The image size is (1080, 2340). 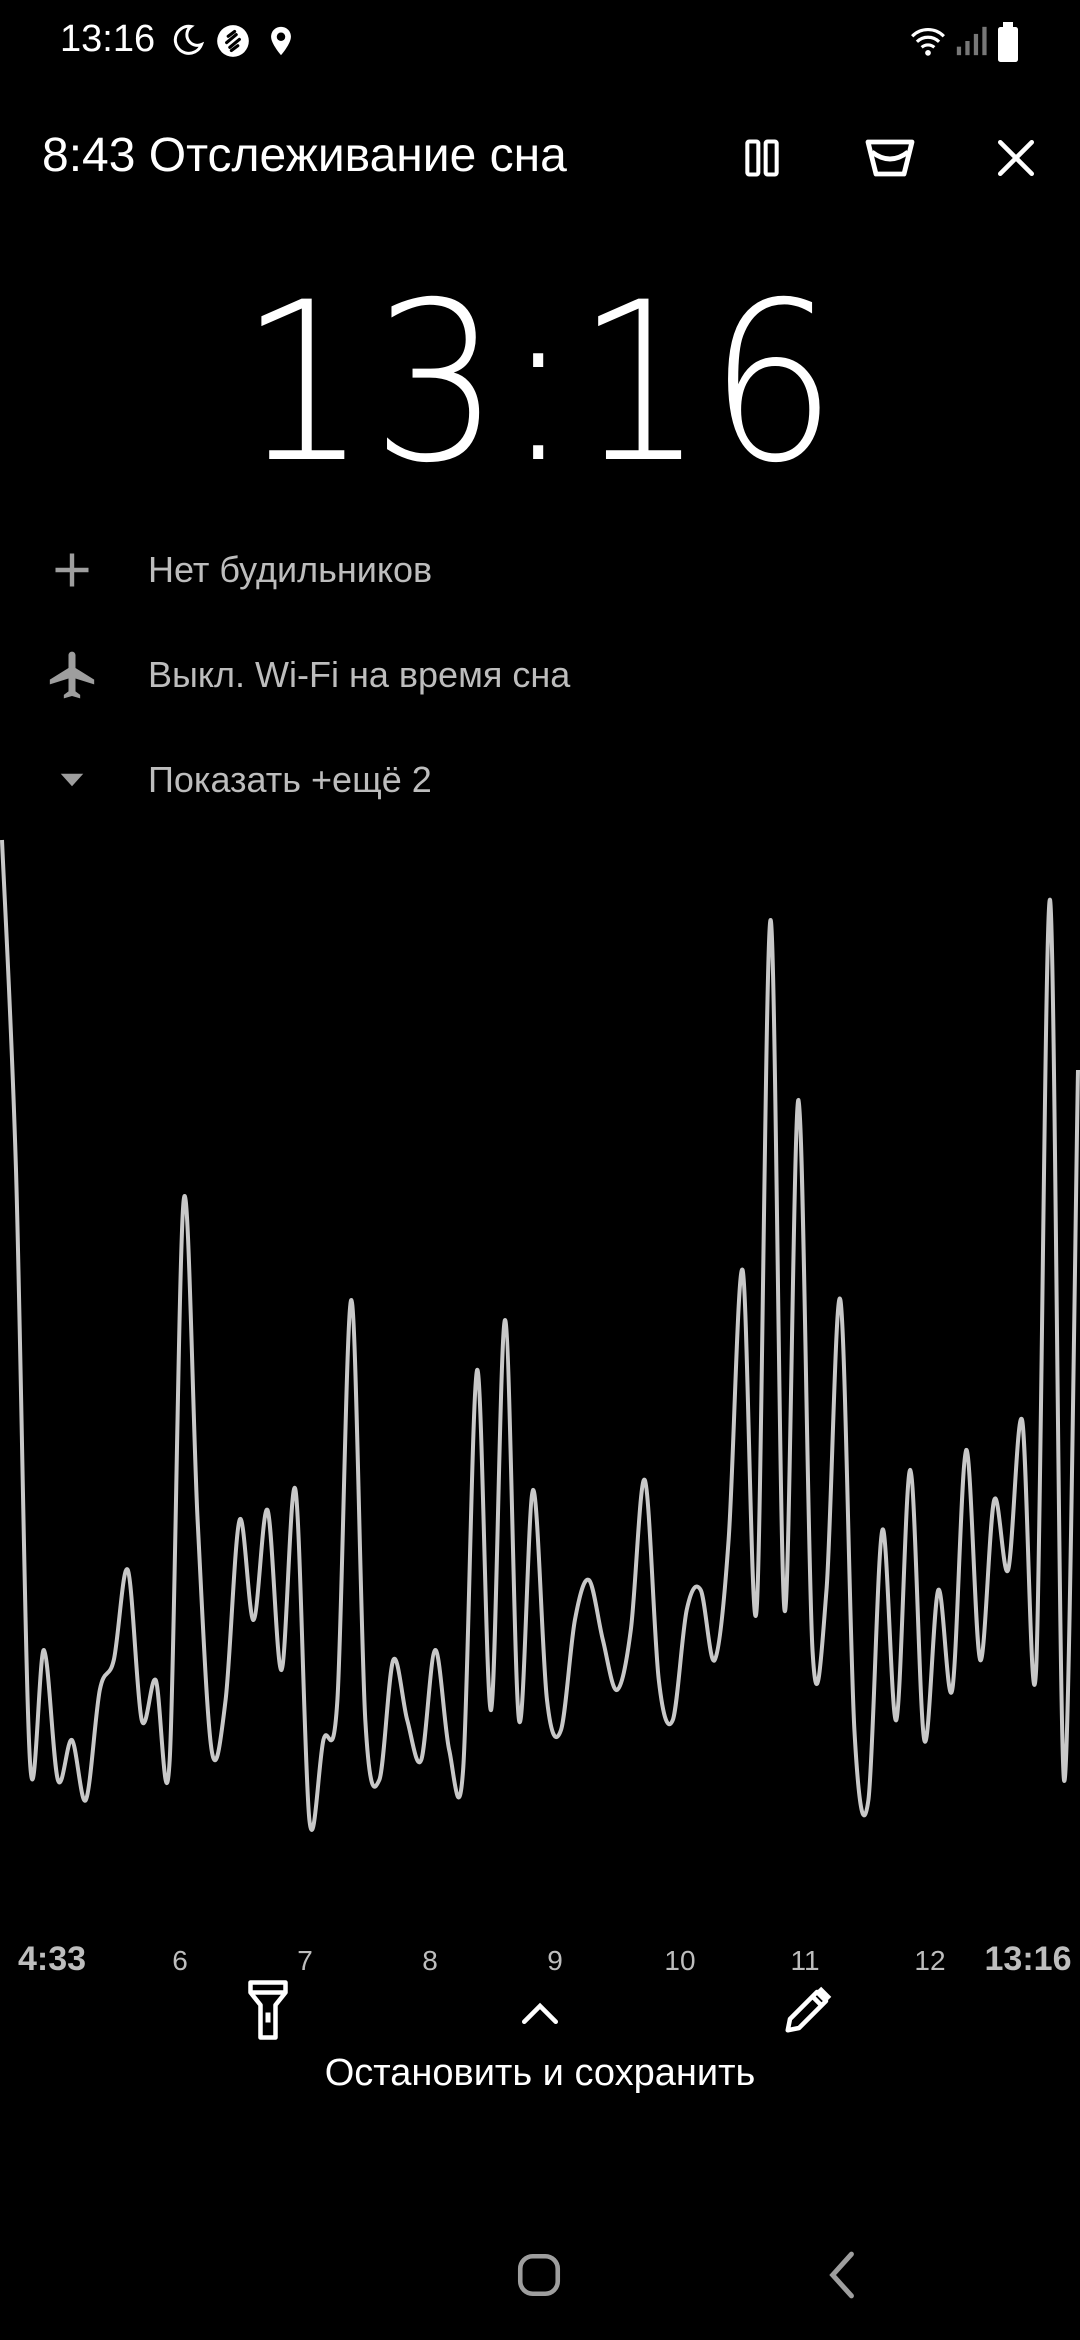 I want to click on pause-icon, so click(x=762, y=160).